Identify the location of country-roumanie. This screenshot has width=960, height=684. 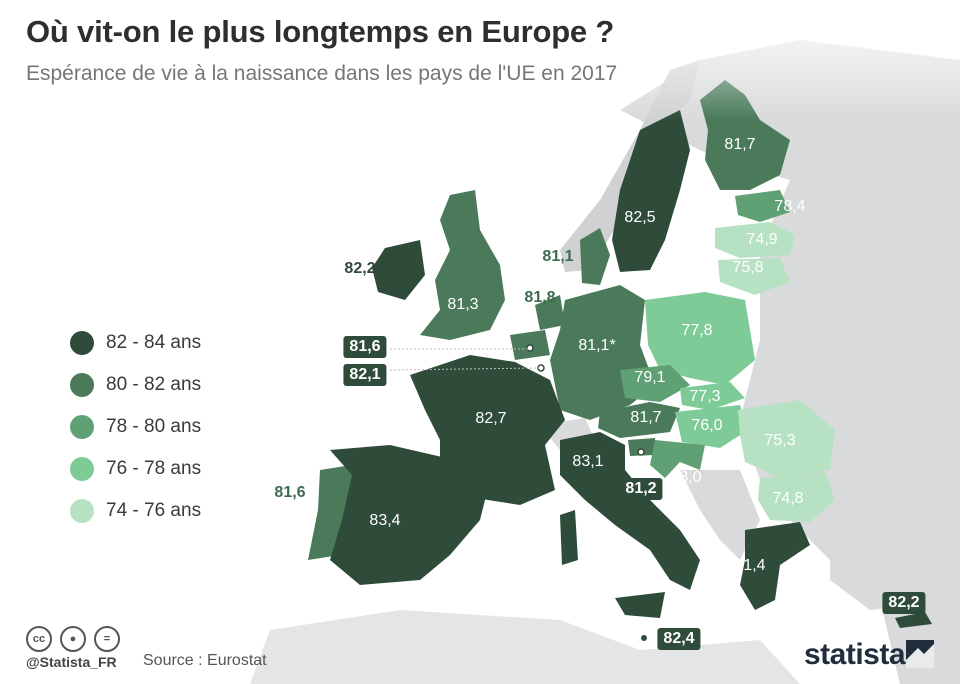
(786, 439).